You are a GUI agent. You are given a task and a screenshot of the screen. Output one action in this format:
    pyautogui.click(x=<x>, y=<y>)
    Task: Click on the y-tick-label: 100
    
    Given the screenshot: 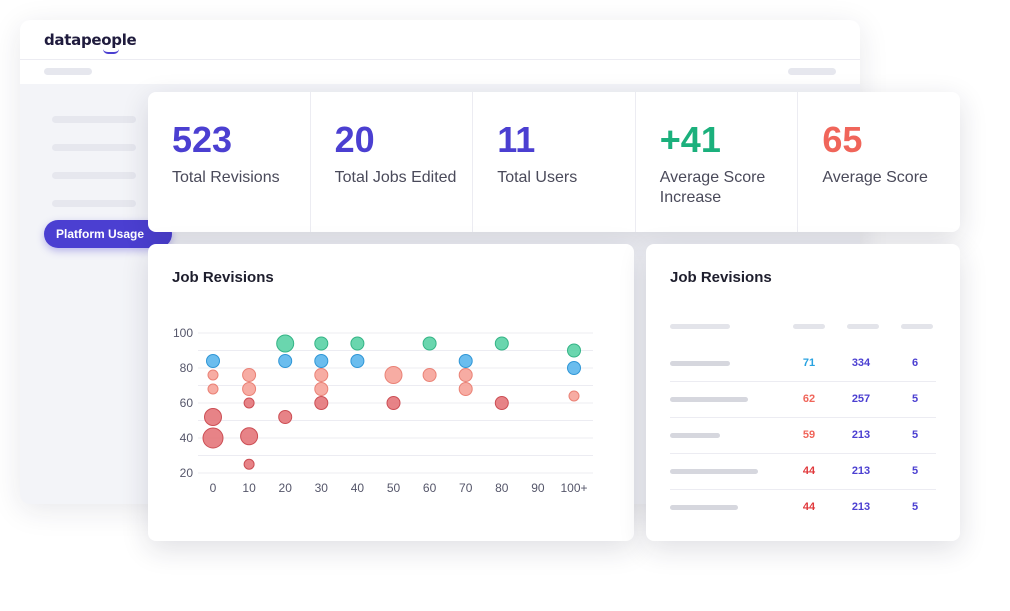 What is the action you would take?
    pyautogui.click(x=183, y=333)
    